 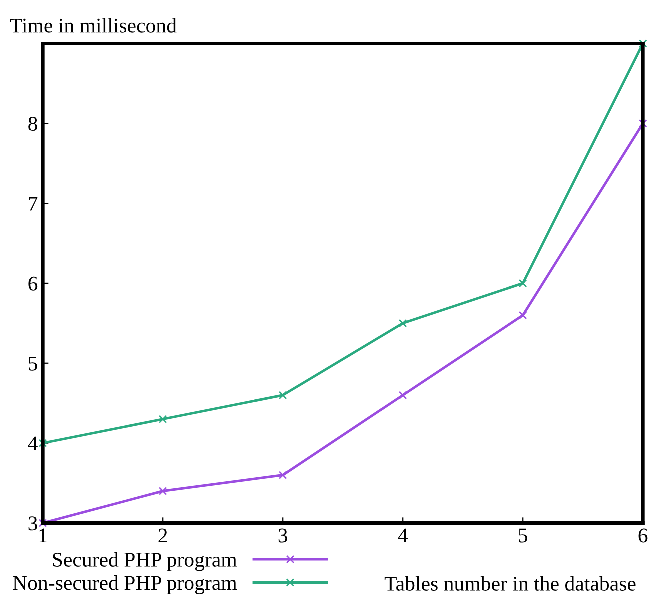 What do you see at coordinates (523, 535) in the screenshot?
I see `x-tick-label: 5` at bounding box center [523, 535].